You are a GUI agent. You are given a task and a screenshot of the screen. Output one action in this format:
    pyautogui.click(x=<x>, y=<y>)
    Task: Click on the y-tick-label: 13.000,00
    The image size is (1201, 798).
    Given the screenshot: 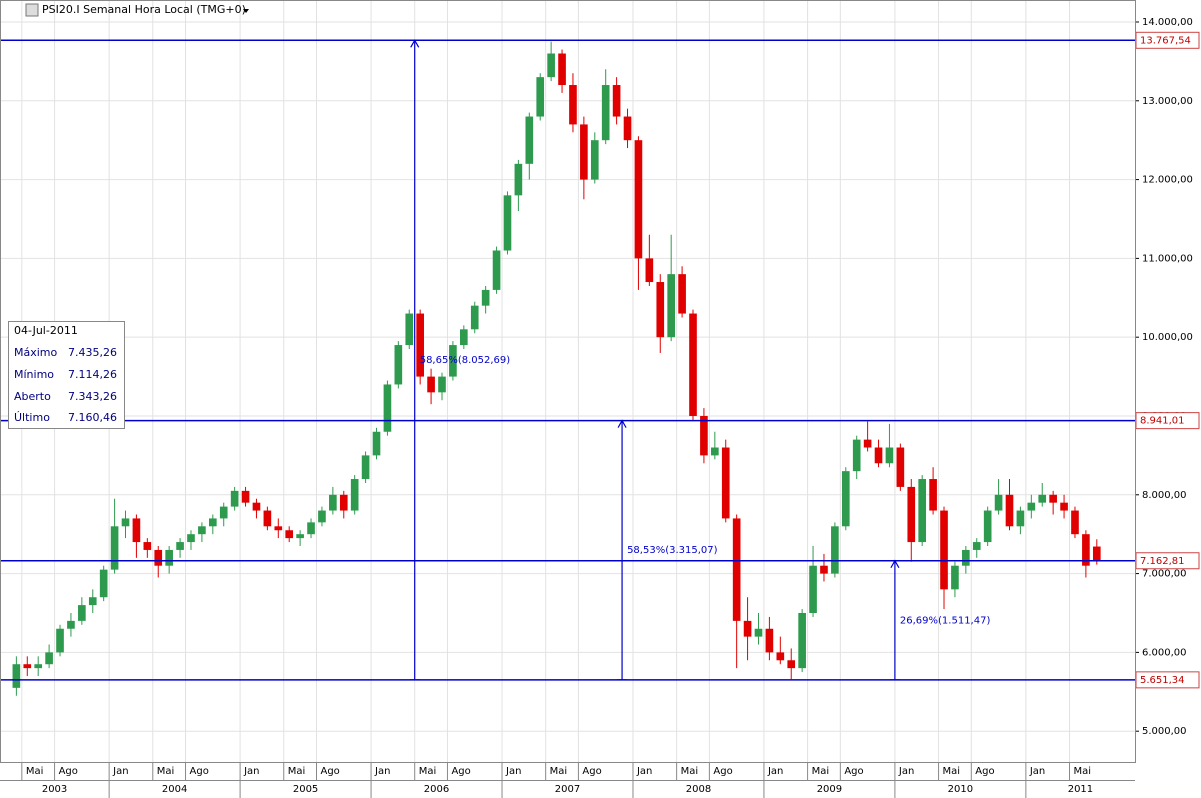 What is the action you would take?
    pyautogui.click(x=1167, y=101)
    